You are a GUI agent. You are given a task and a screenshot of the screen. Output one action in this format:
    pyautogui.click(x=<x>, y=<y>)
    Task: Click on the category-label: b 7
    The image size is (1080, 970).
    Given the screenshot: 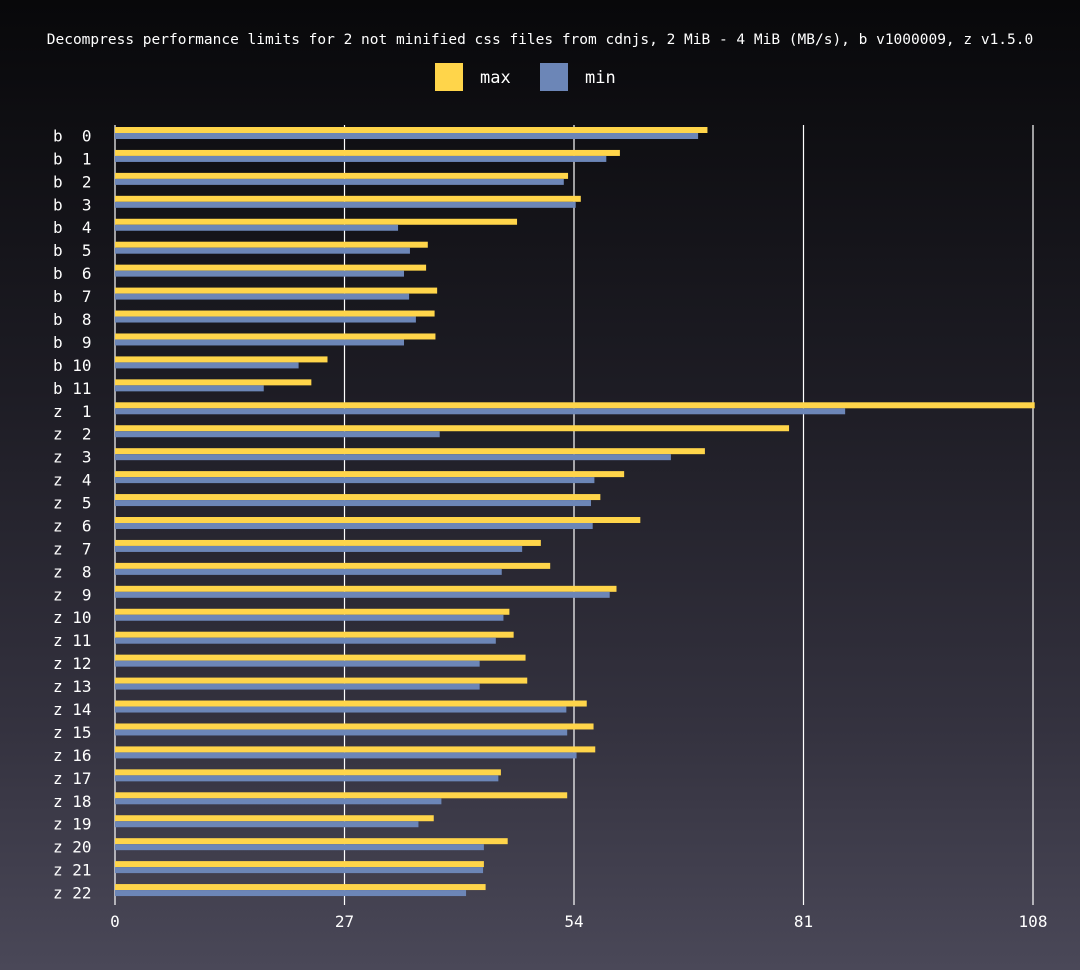 What is the action you would take?
    pyautogui.click(x=72, y=296)
    